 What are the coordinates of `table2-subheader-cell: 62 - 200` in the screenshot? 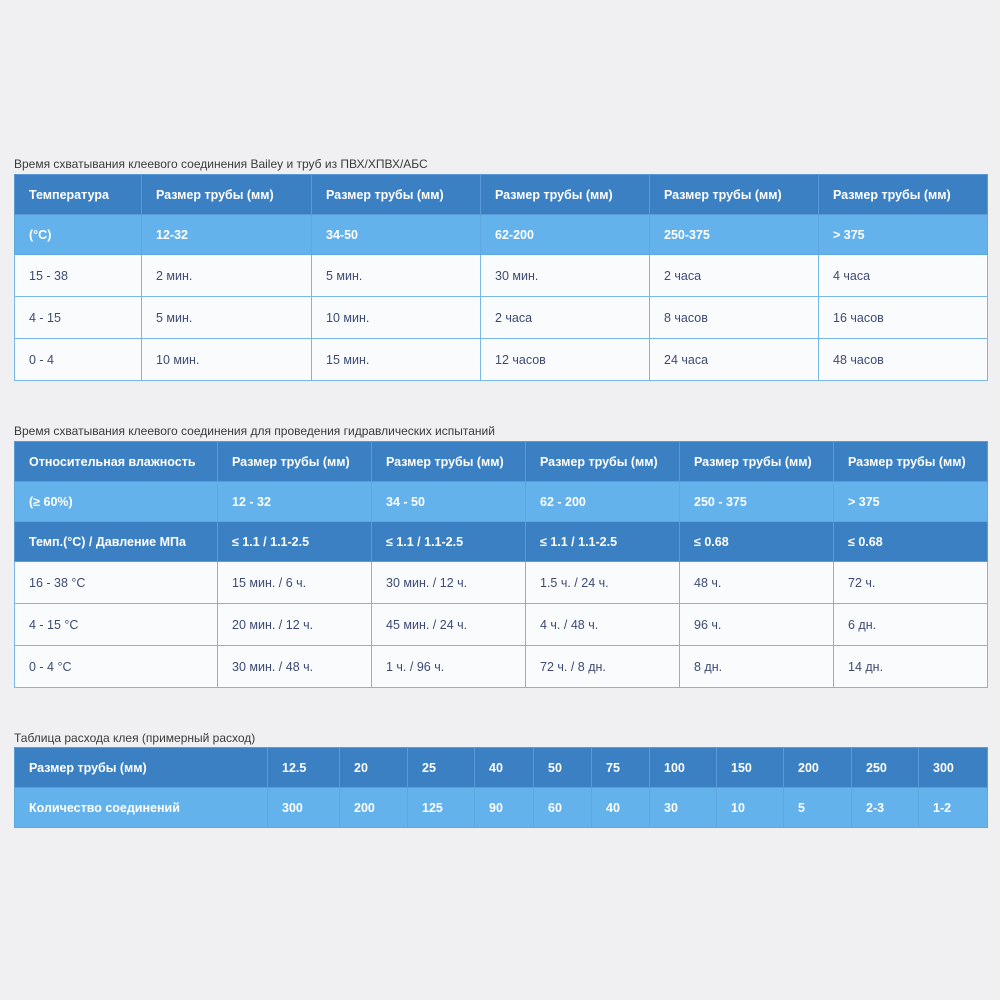 It's located at (602, 501).